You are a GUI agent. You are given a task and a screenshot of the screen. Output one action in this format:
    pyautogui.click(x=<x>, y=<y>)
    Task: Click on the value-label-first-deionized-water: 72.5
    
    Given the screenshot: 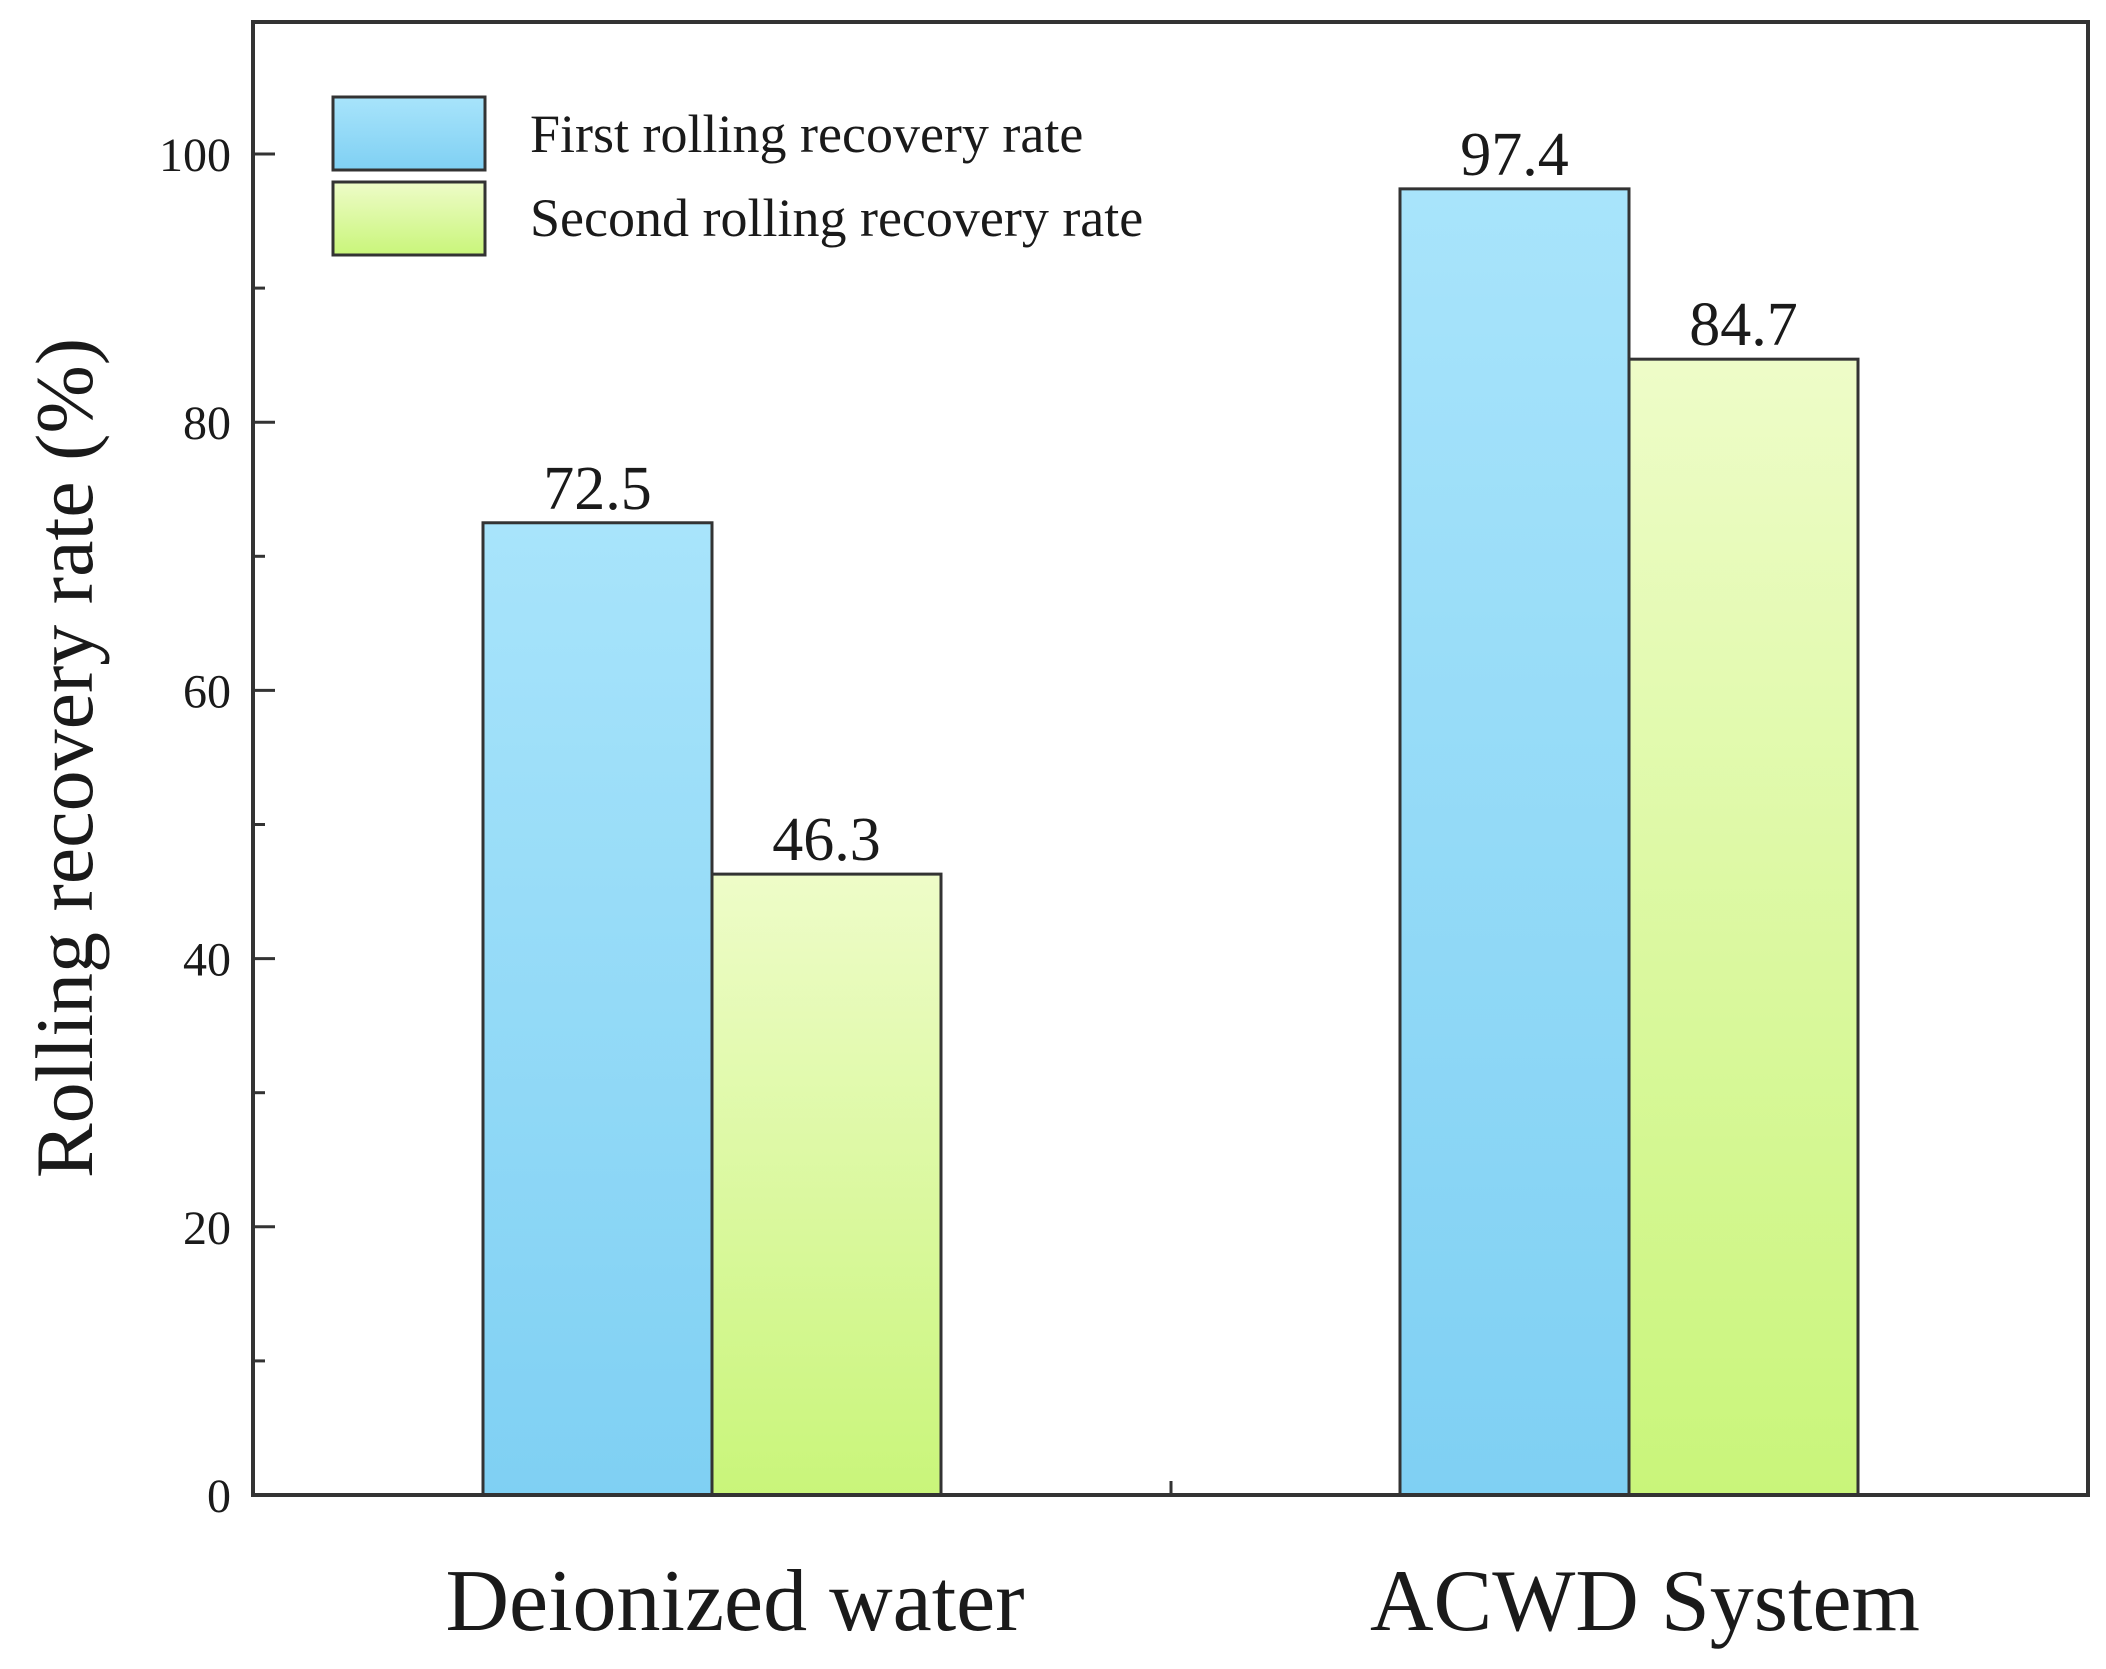 What is the action you would take?
    pyautogui.click(x=597, y=489)
    